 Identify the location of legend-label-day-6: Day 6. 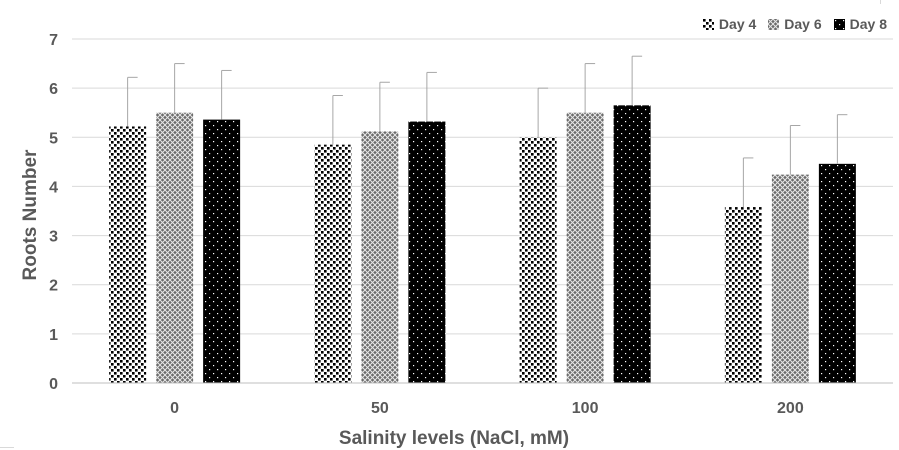
(803, 24).